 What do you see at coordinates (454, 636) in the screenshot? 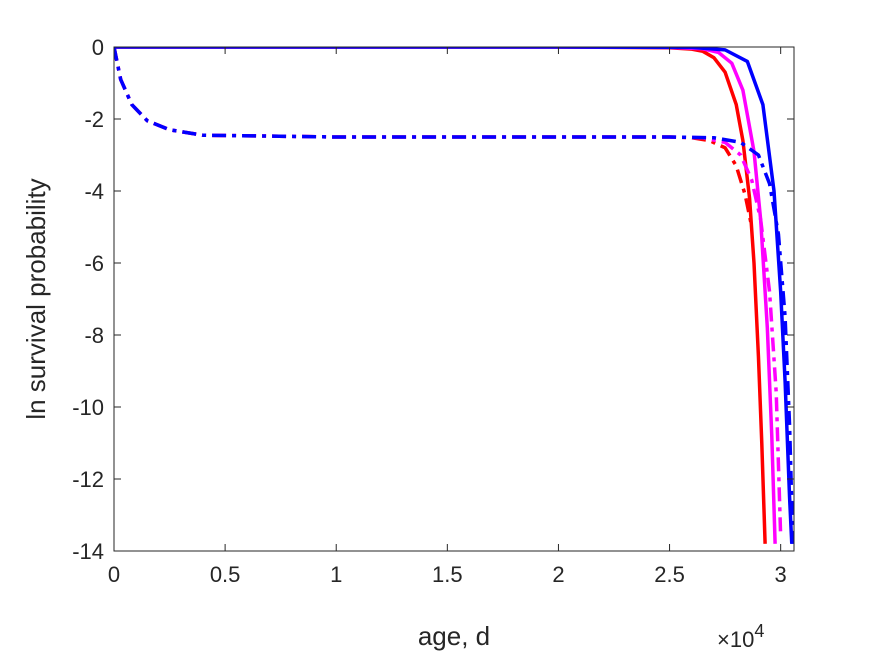
I see `x-axis-label: age, d` at bounding box center [454, 636].